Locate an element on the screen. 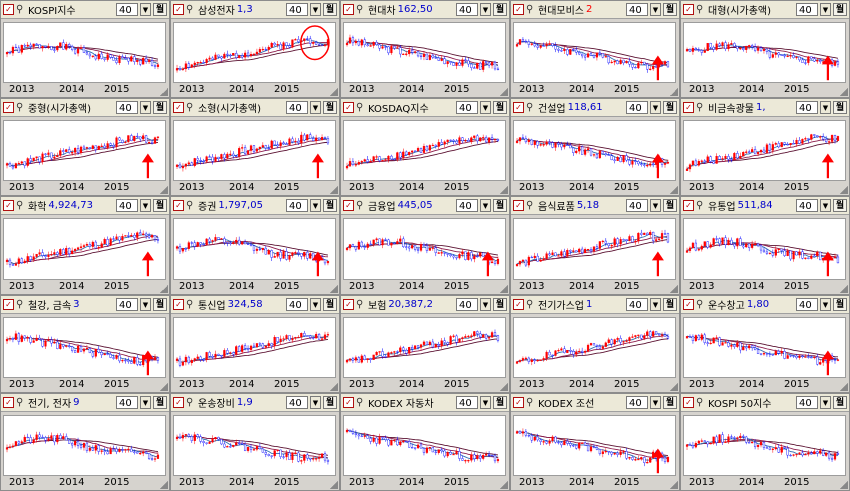  symbol-name: 중형(시가총액) is located at coordinates (60, 110).